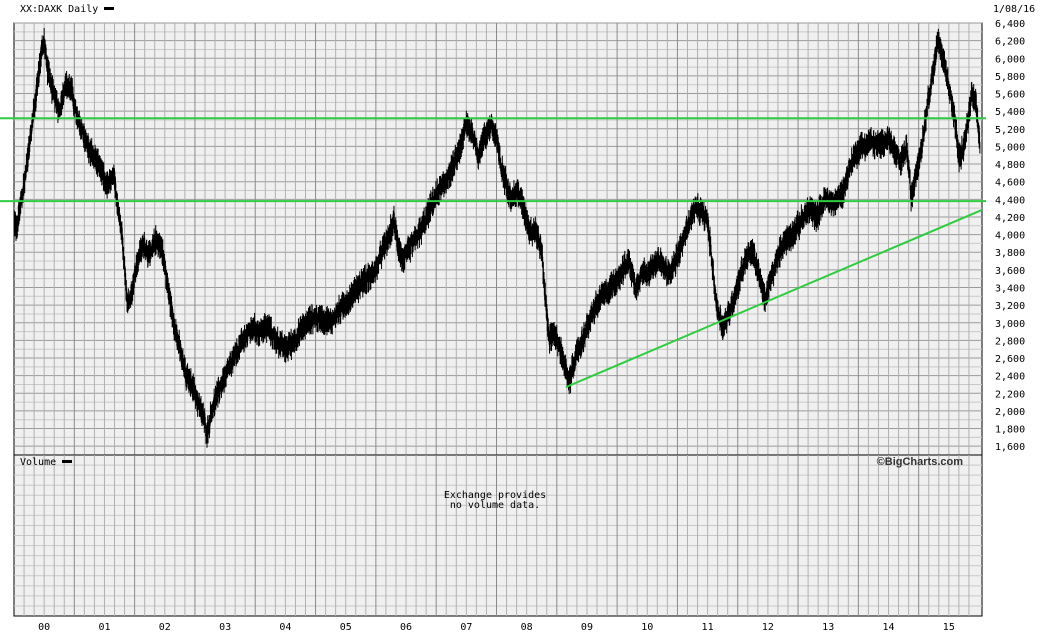 This screenshot has height=635, width=1045. Describe the element at coordinates (1010, 288) in the screenshot. I see `y-tick-label: 3,400` at that location.